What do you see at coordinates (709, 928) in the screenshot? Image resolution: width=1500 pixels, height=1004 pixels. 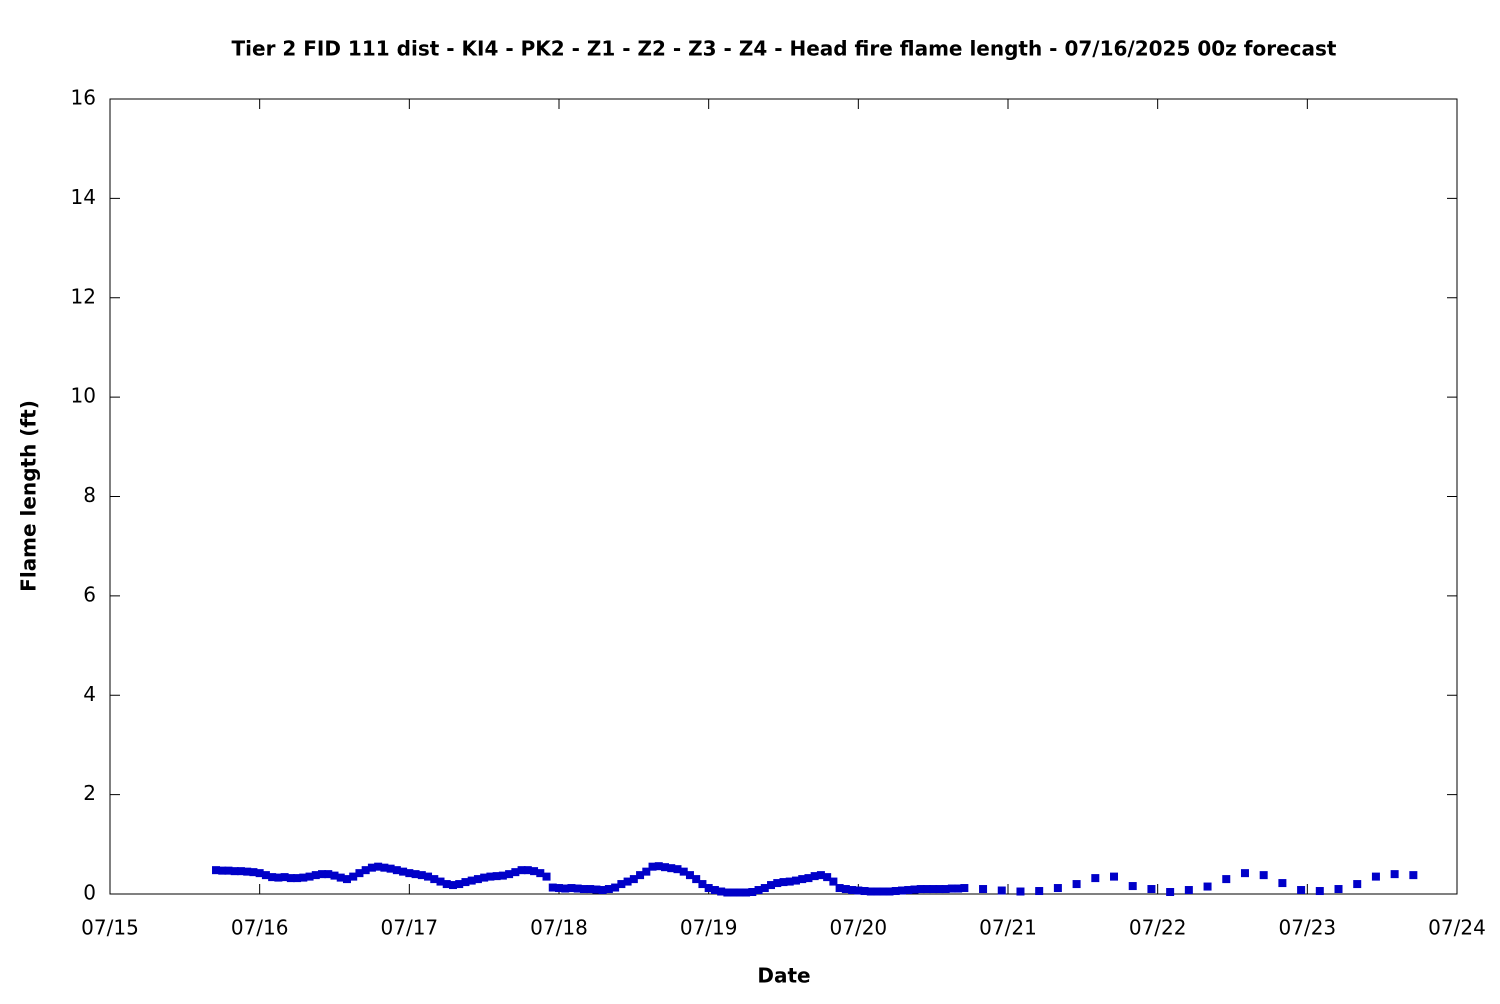 I see `x-tick-label: 07/19` at bounding box center [709, 928].